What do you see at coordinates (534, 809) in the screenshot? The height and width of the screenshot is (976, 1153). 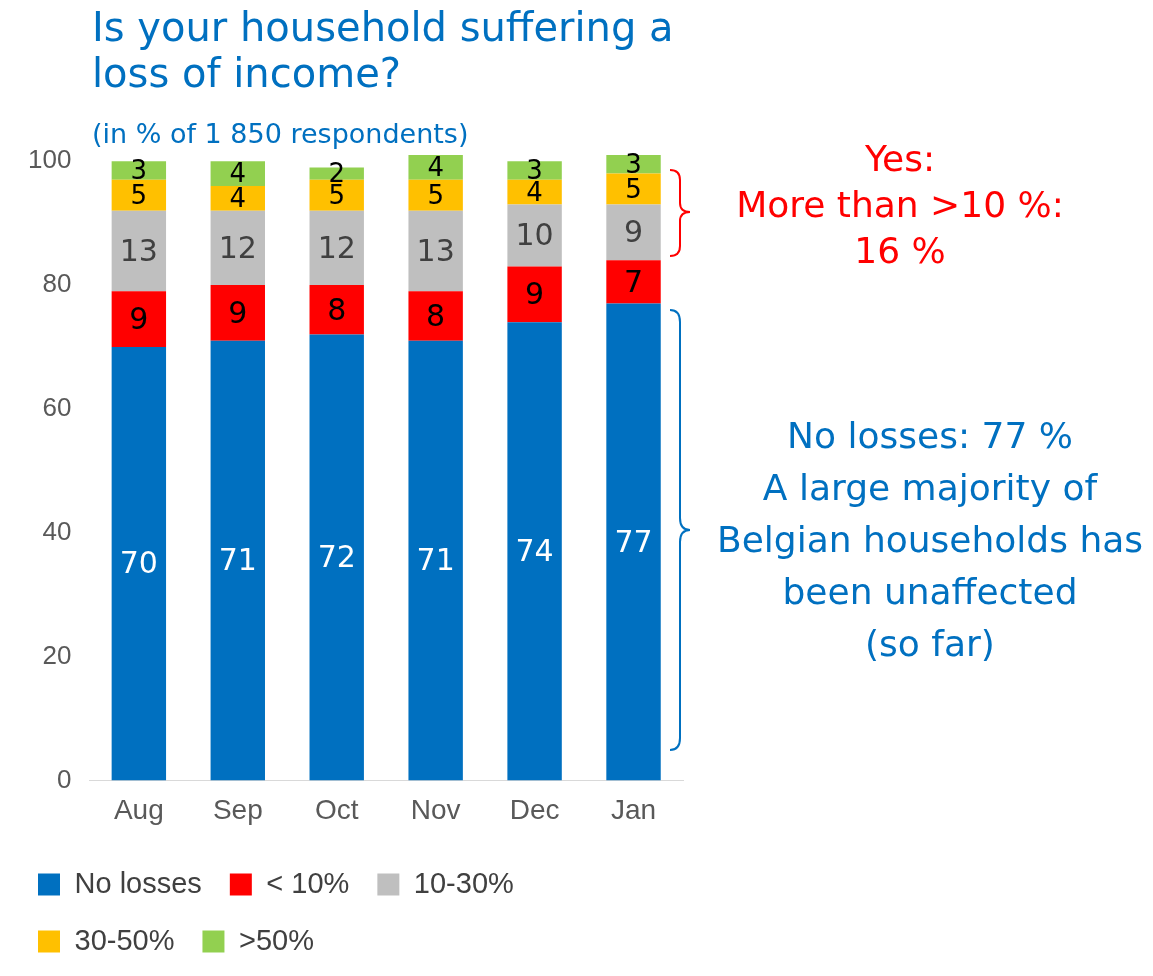 I see `x-tick-label: Dec` at bounding box center [534, 809].